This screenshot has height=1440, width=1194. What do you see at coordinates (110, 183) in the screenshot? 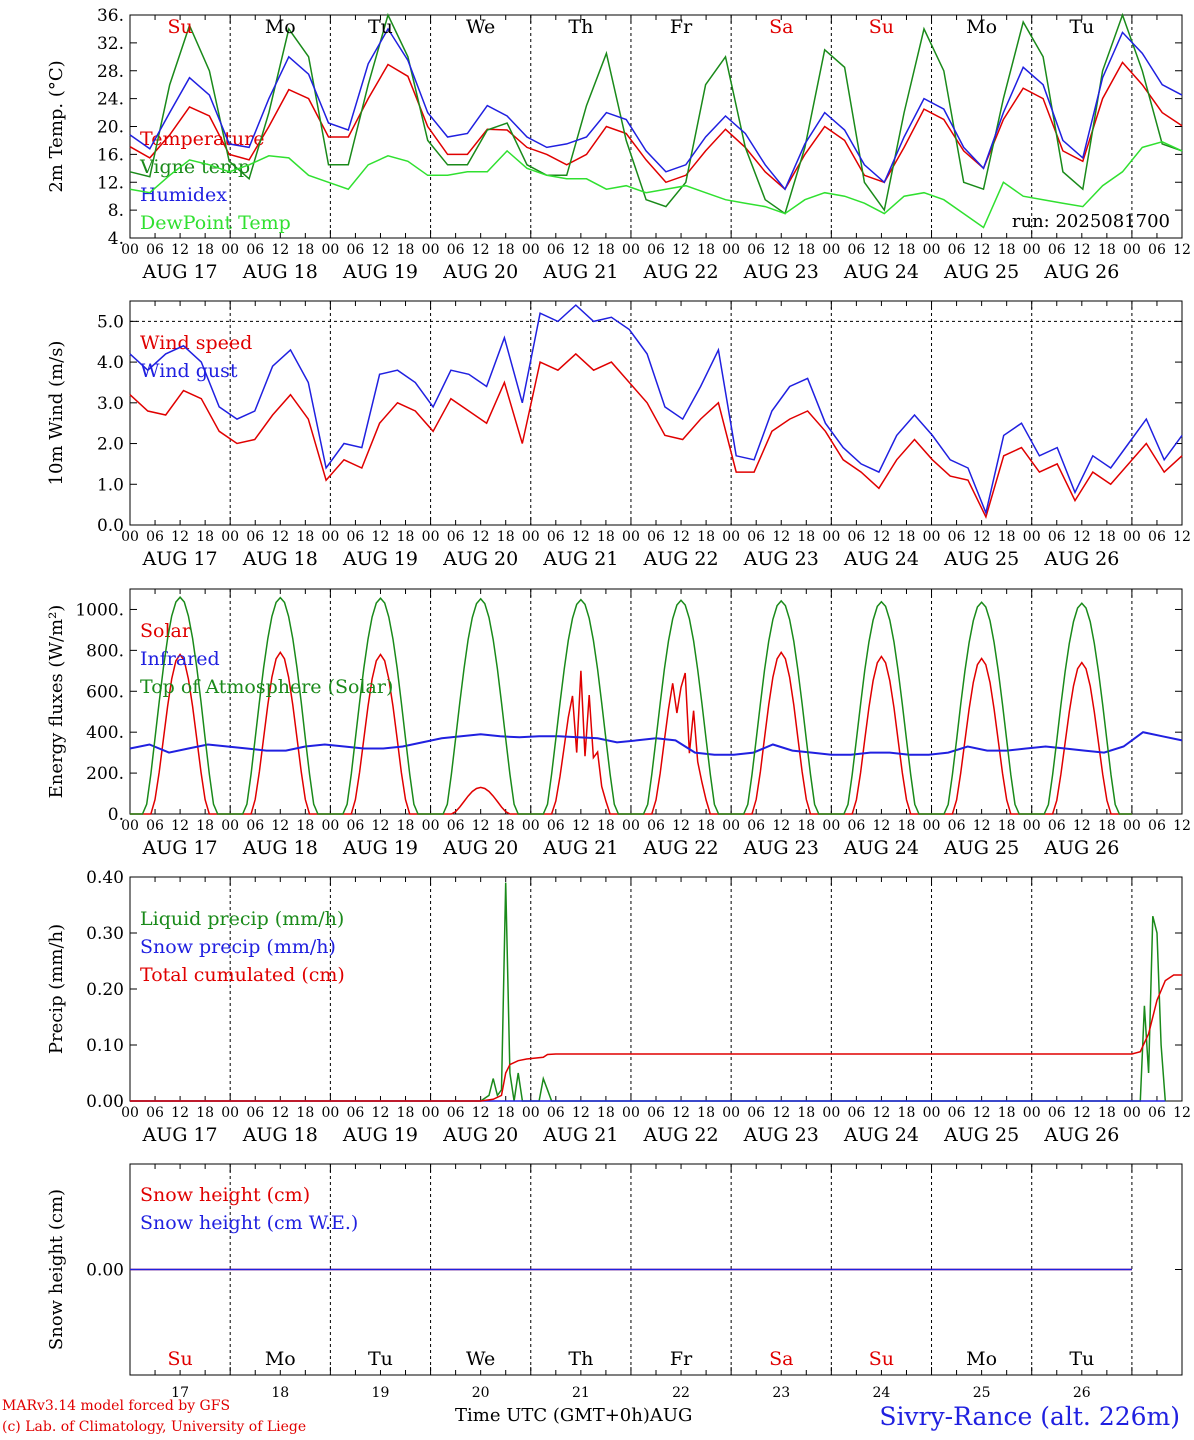
I see `y-tick-label: 12.` at bounding box center [110, 183].